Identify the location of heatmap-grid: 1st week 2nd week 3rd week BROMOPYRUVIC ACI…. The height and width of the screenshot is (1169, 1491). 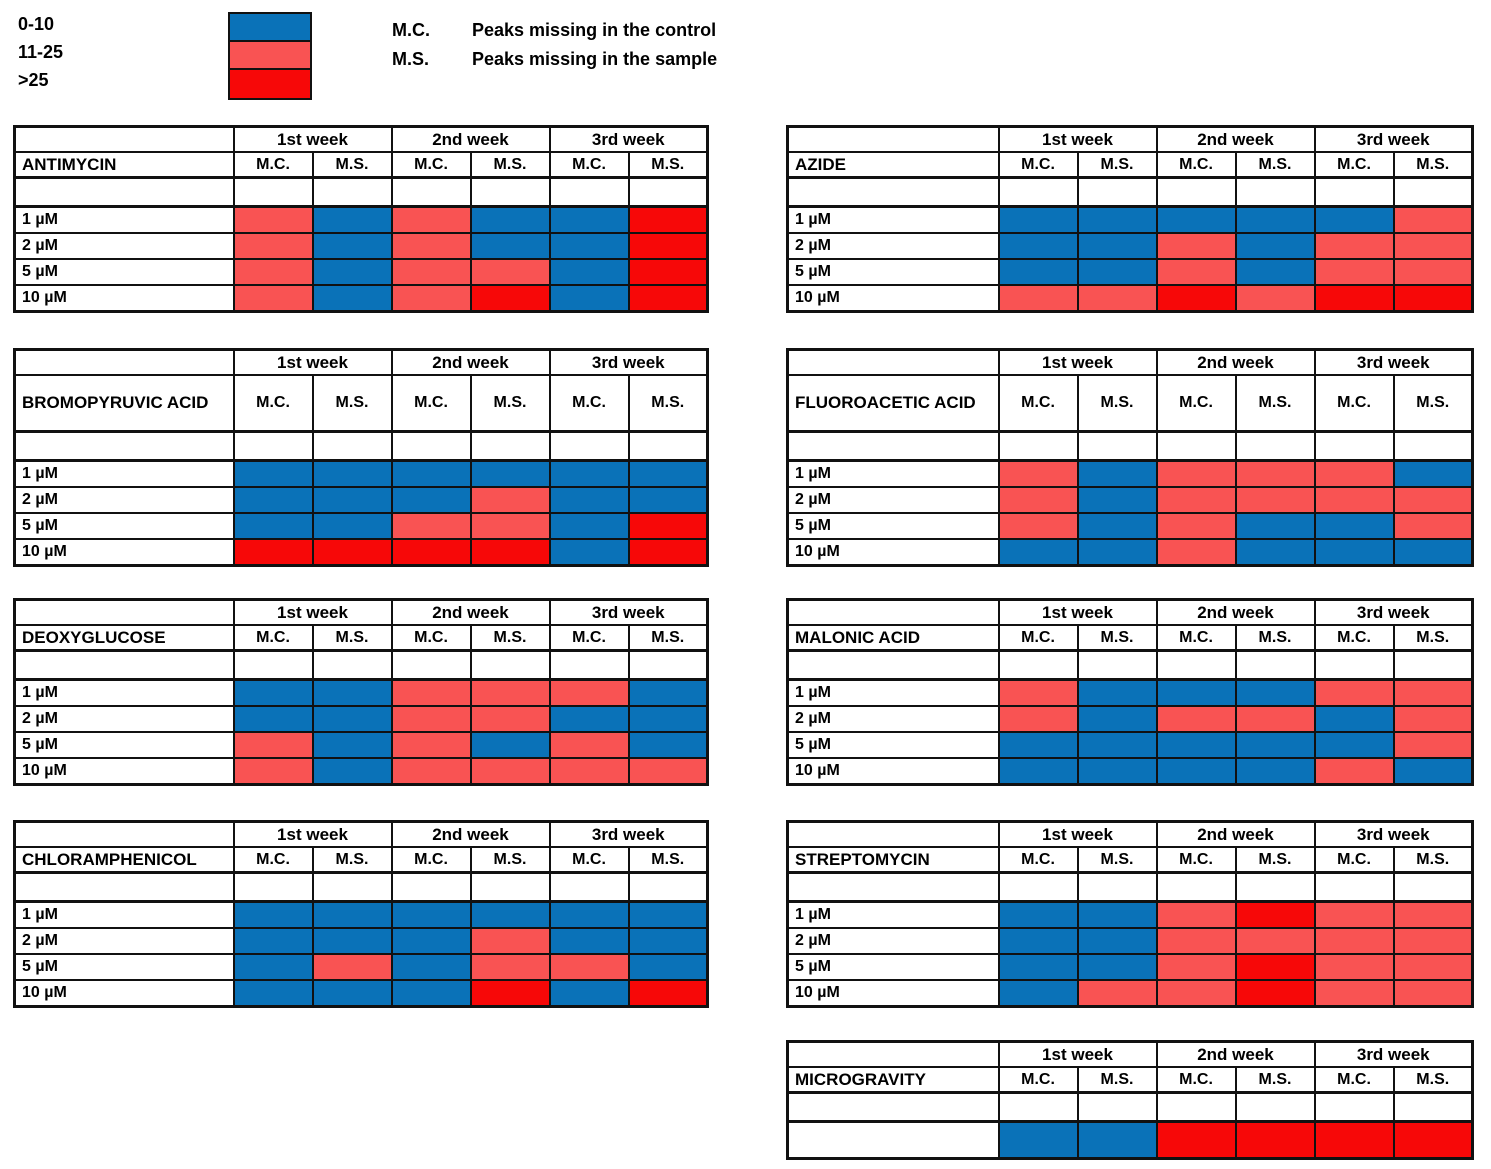
(361, 457).